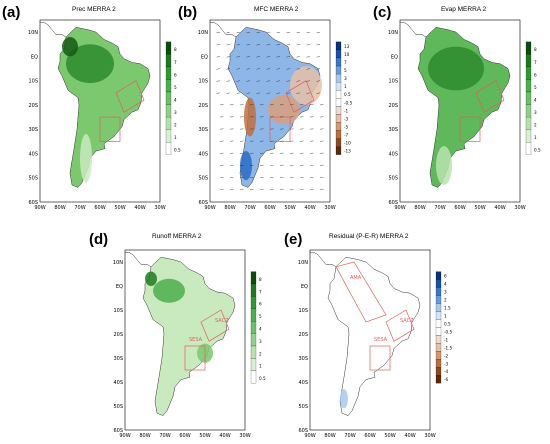 The height and width of the screenshot is (444, 550). What do you see at coordinates (177, 236) in the screenshot?
I see `map-title-d: Runoff MERRA 2` at bounding box center [177, 236].